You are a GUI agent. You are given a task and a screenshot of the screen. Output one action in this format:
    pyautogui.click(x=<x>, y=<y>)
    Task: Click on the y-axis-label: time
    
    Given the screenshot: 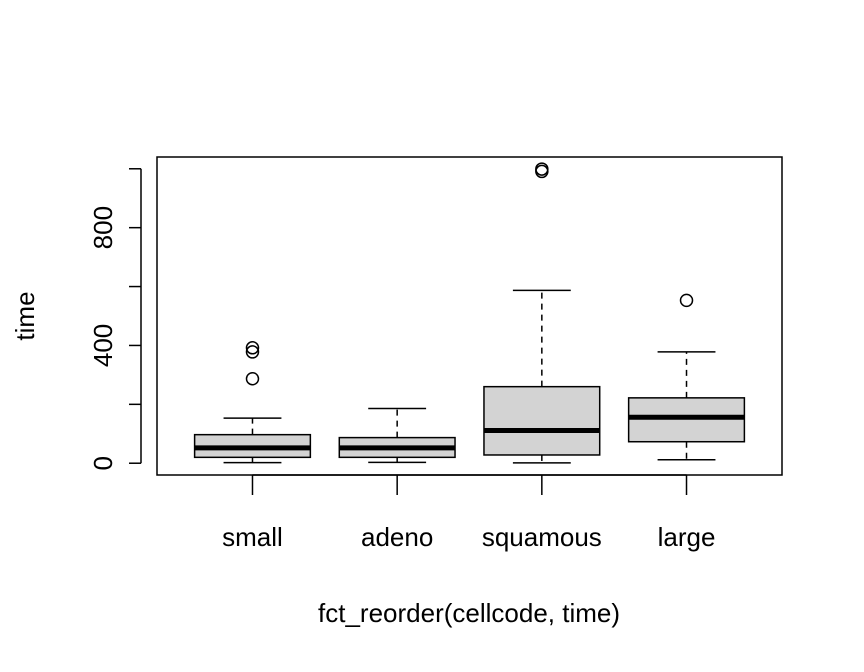 What is the action you would take?
    pyautogui.click(x=25, y=315)
    